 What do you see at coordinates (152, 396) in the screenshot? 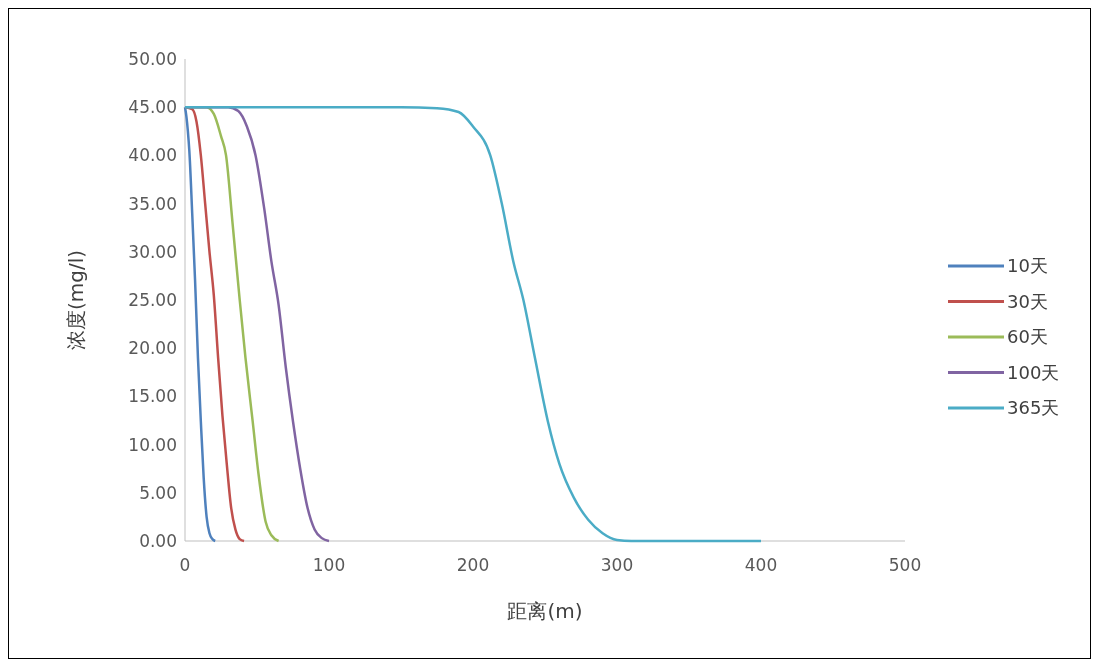
I see `y-tick-label: 15.00` at bounding box center [152, 396].